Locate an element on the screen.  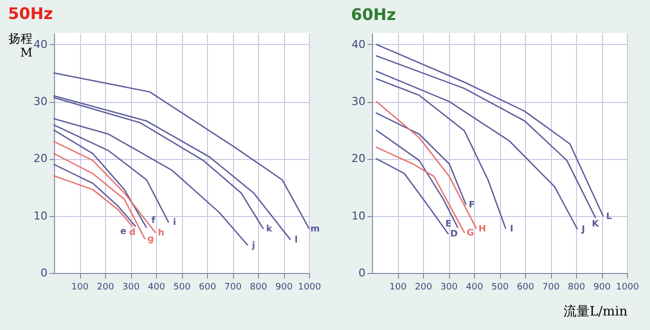
series-label: I is located at coordinates (512, 229).